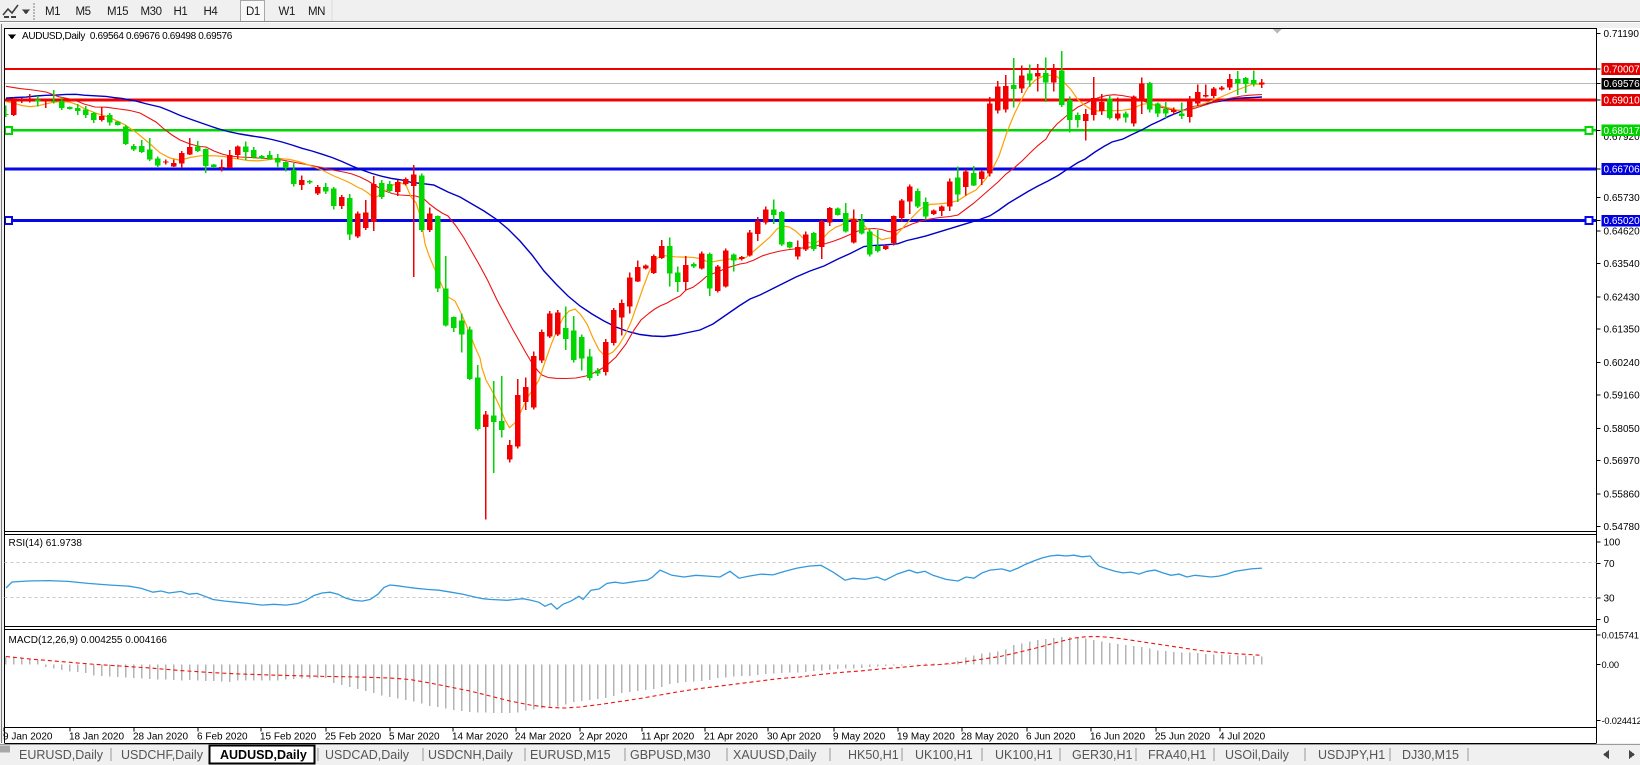 Image resolution: width=1640 pixels, height=765 pixels. Describe the element at coordinates (1610, 564) in the screenshot. I see `svg-text: 70` at that location.